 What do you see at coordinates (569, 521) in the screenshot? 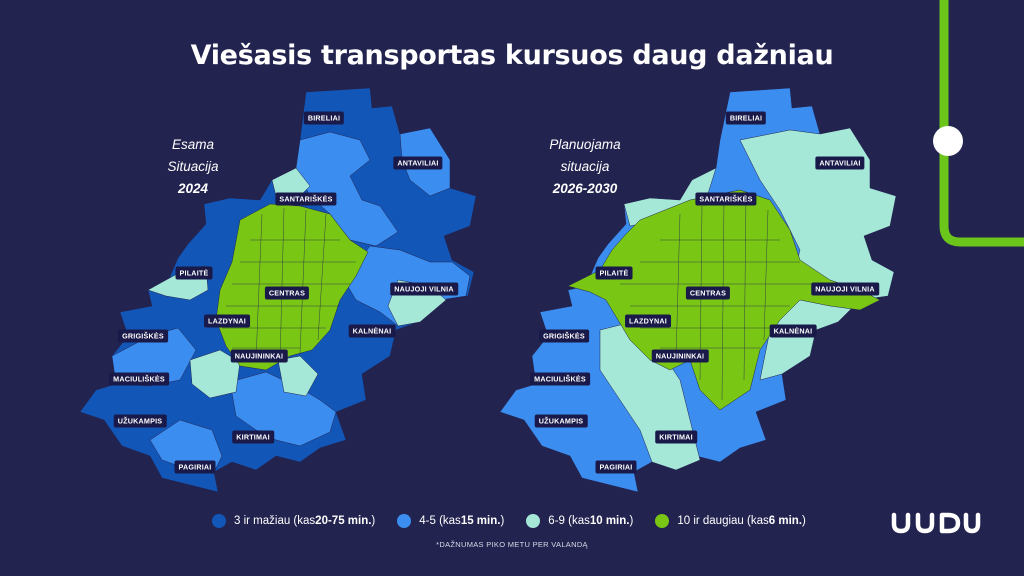
I see `legend-text: 6-9 (kas` at bounding box center [569, 521].